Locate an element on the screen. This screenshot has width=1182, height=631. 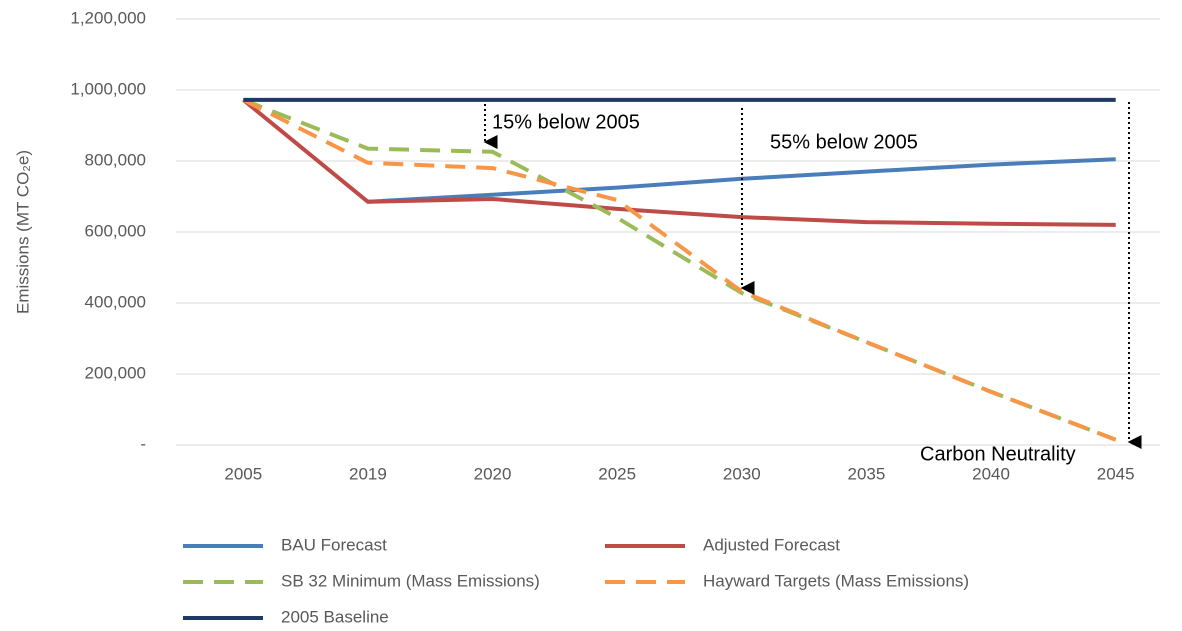
y-tick-label: 1,000,000 is located at coordinates (108, 88).